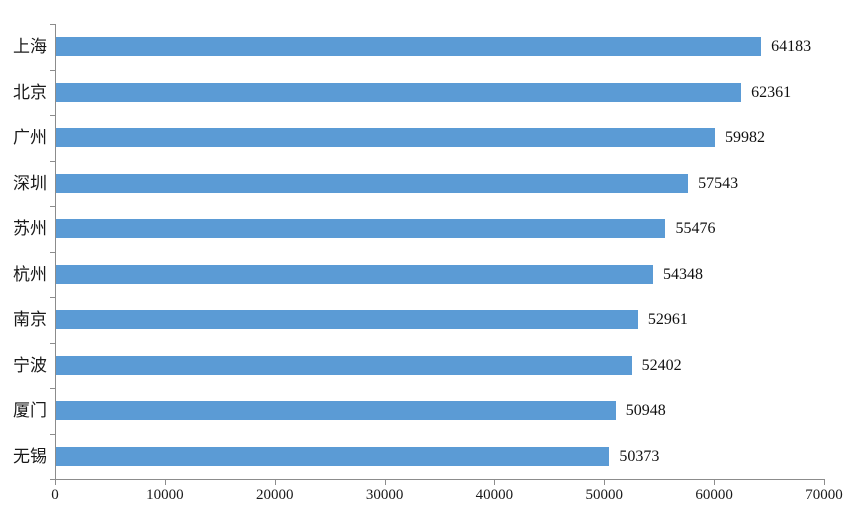  What do you see at coordinates (274, 495) in the screenshot?
I see `x-axis-tick-label: 20000` at bounding box center [274, 495].